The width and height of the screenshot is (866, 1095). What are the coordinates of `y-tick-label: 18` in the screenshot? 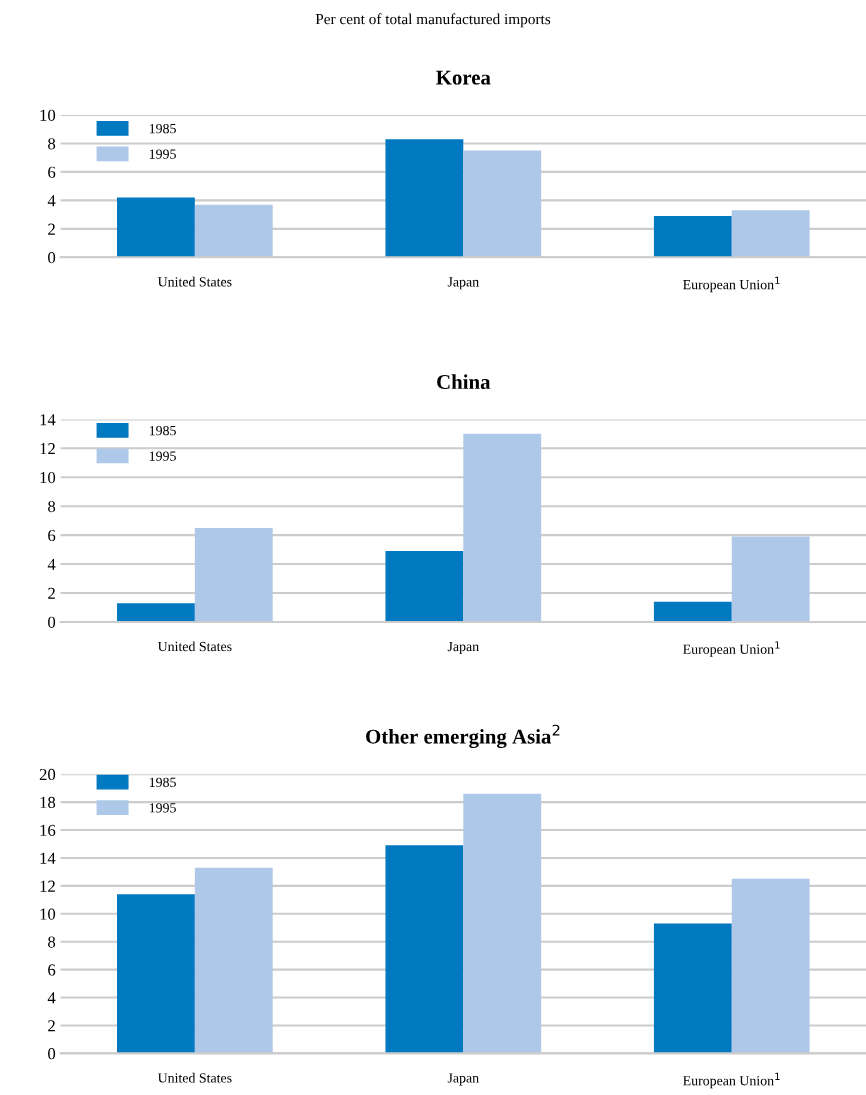 It's located at (48, 802).